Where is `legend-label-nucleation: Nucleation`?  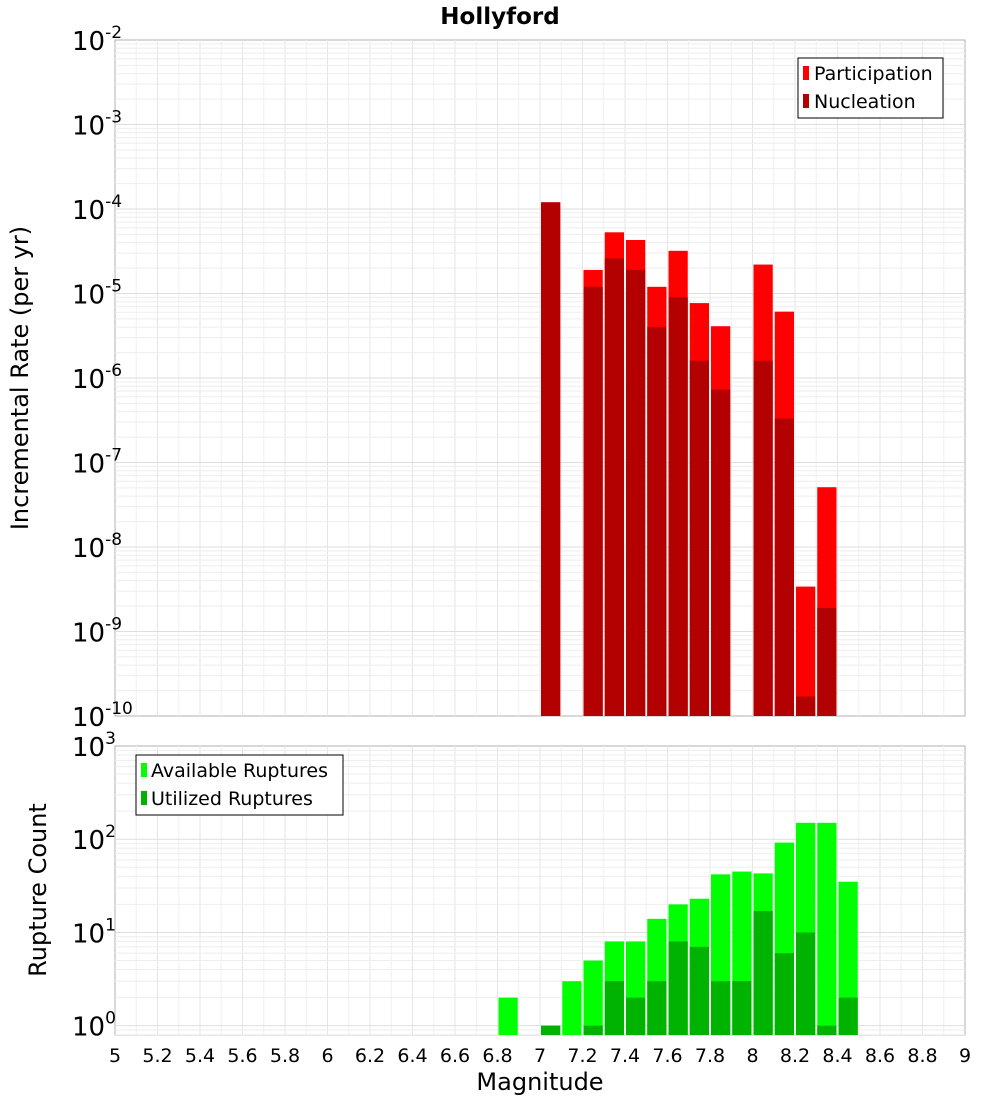
legend-label-nucleation: Nucleation is located at coordinates (865, 102).